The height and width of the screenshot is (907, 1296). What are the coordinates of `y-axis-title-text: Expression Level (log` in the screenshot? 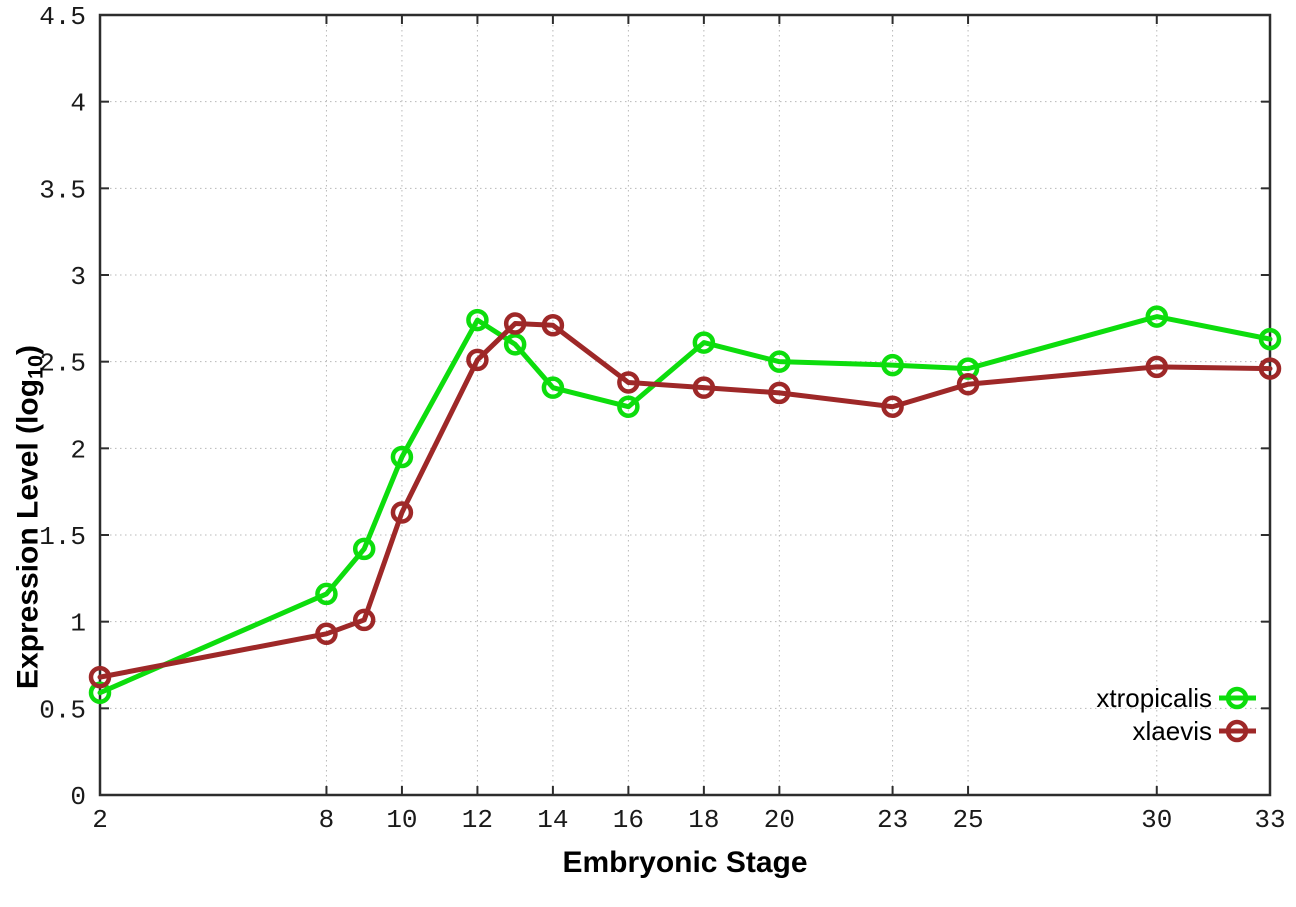 It's located at (28, 534).